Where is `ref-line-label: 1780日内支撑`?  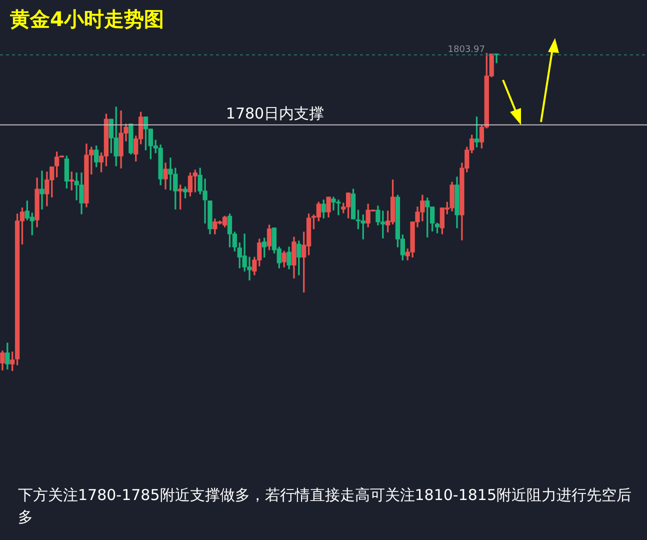 ref-line-label: 1780日内支撑 is located at coordinates (275, 113).